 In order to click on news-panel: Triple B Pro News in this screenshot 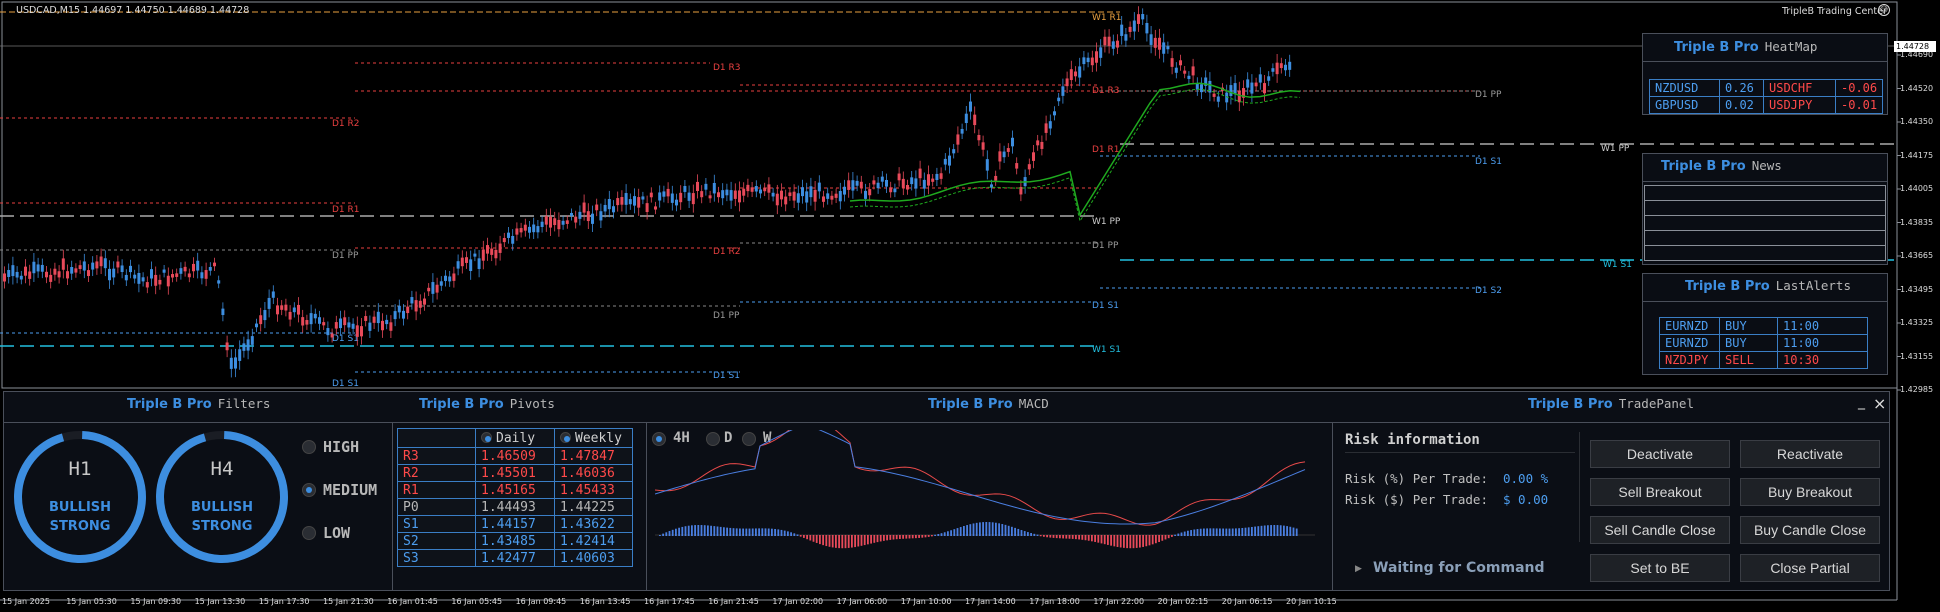, I will do `click(1765, 209)`.